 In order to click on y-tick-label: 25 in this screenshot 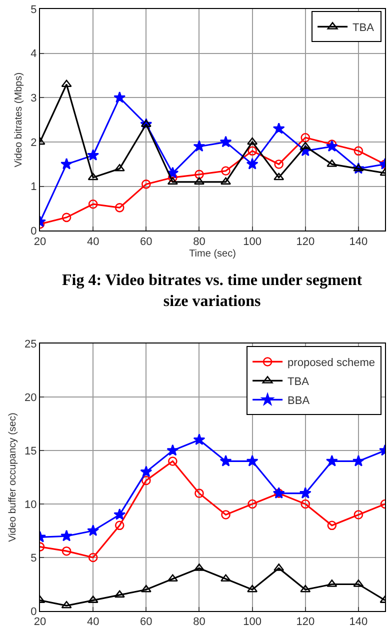, I will do `click(30, 344)`.